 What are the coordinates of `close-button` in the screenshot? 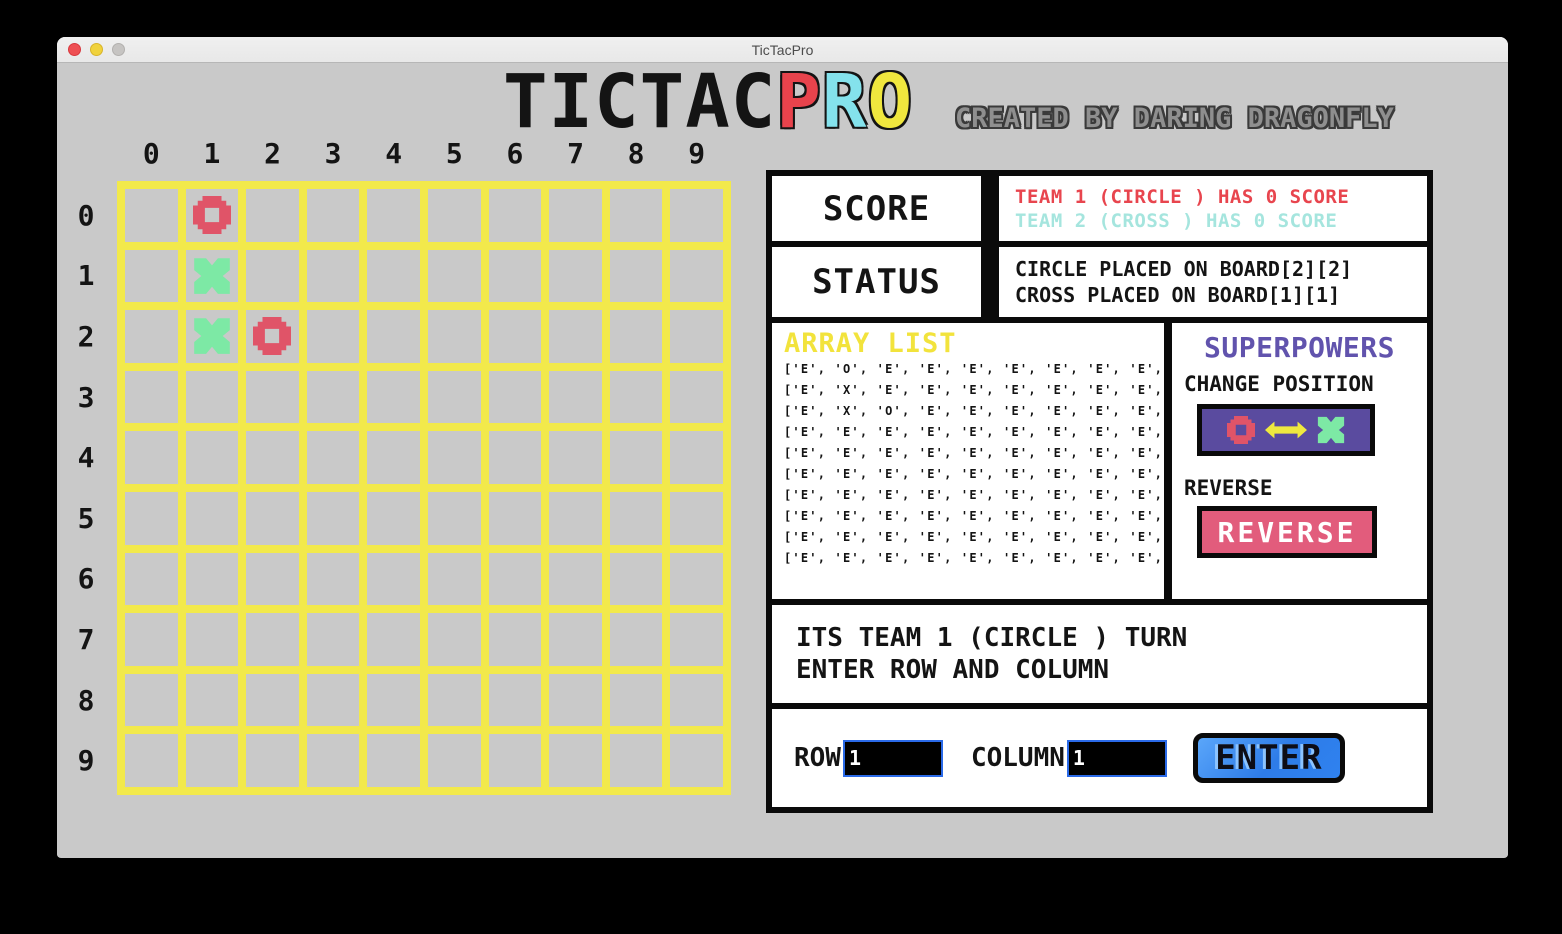 It's located at (74, 49).